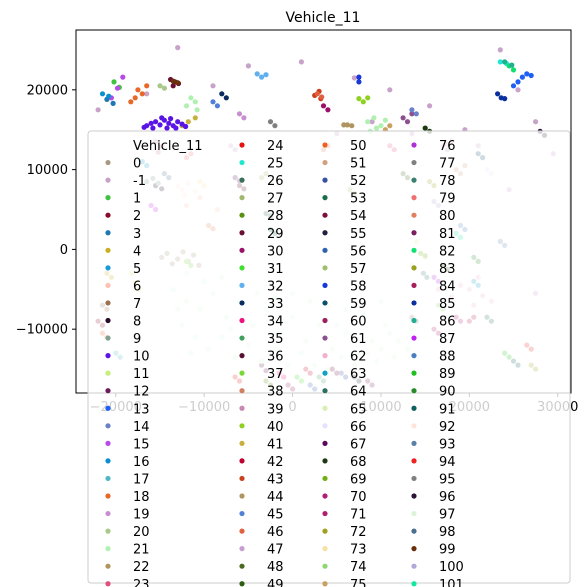 Image resolution: width=584 pixels, height=587 pixels. I want to click on legend-label: 50, so click(358, 146).